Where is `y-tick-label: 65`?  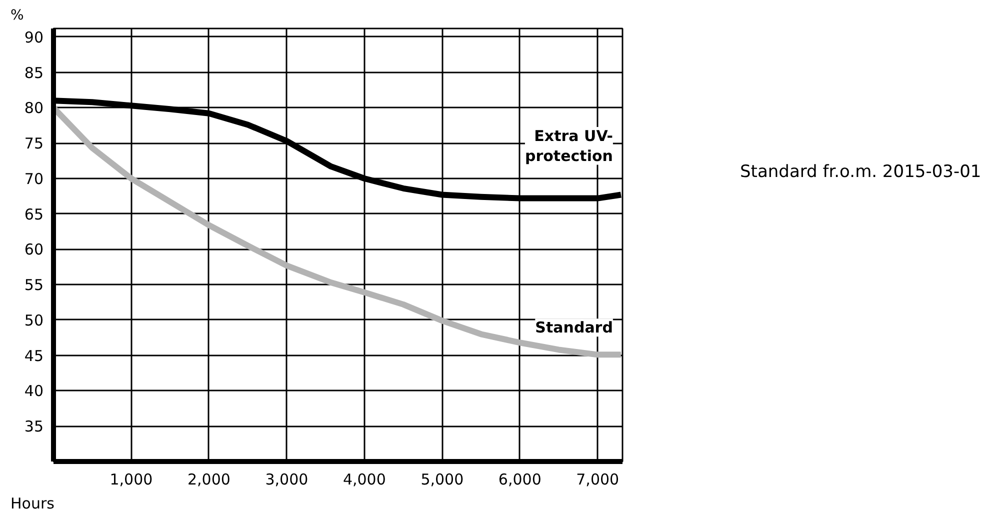
y-tick-label: 65 is located at coordinates (34, 214).